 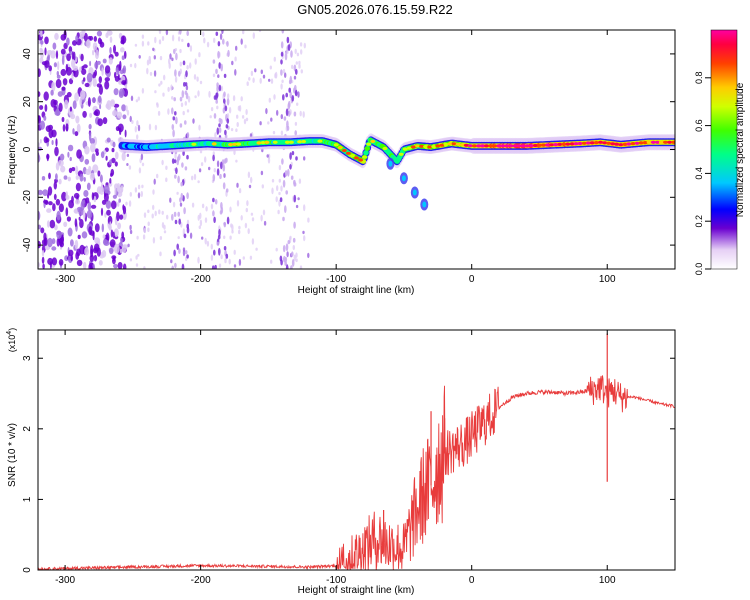 I want to click on y-tick-label: 1, so click(x=27, y=499).